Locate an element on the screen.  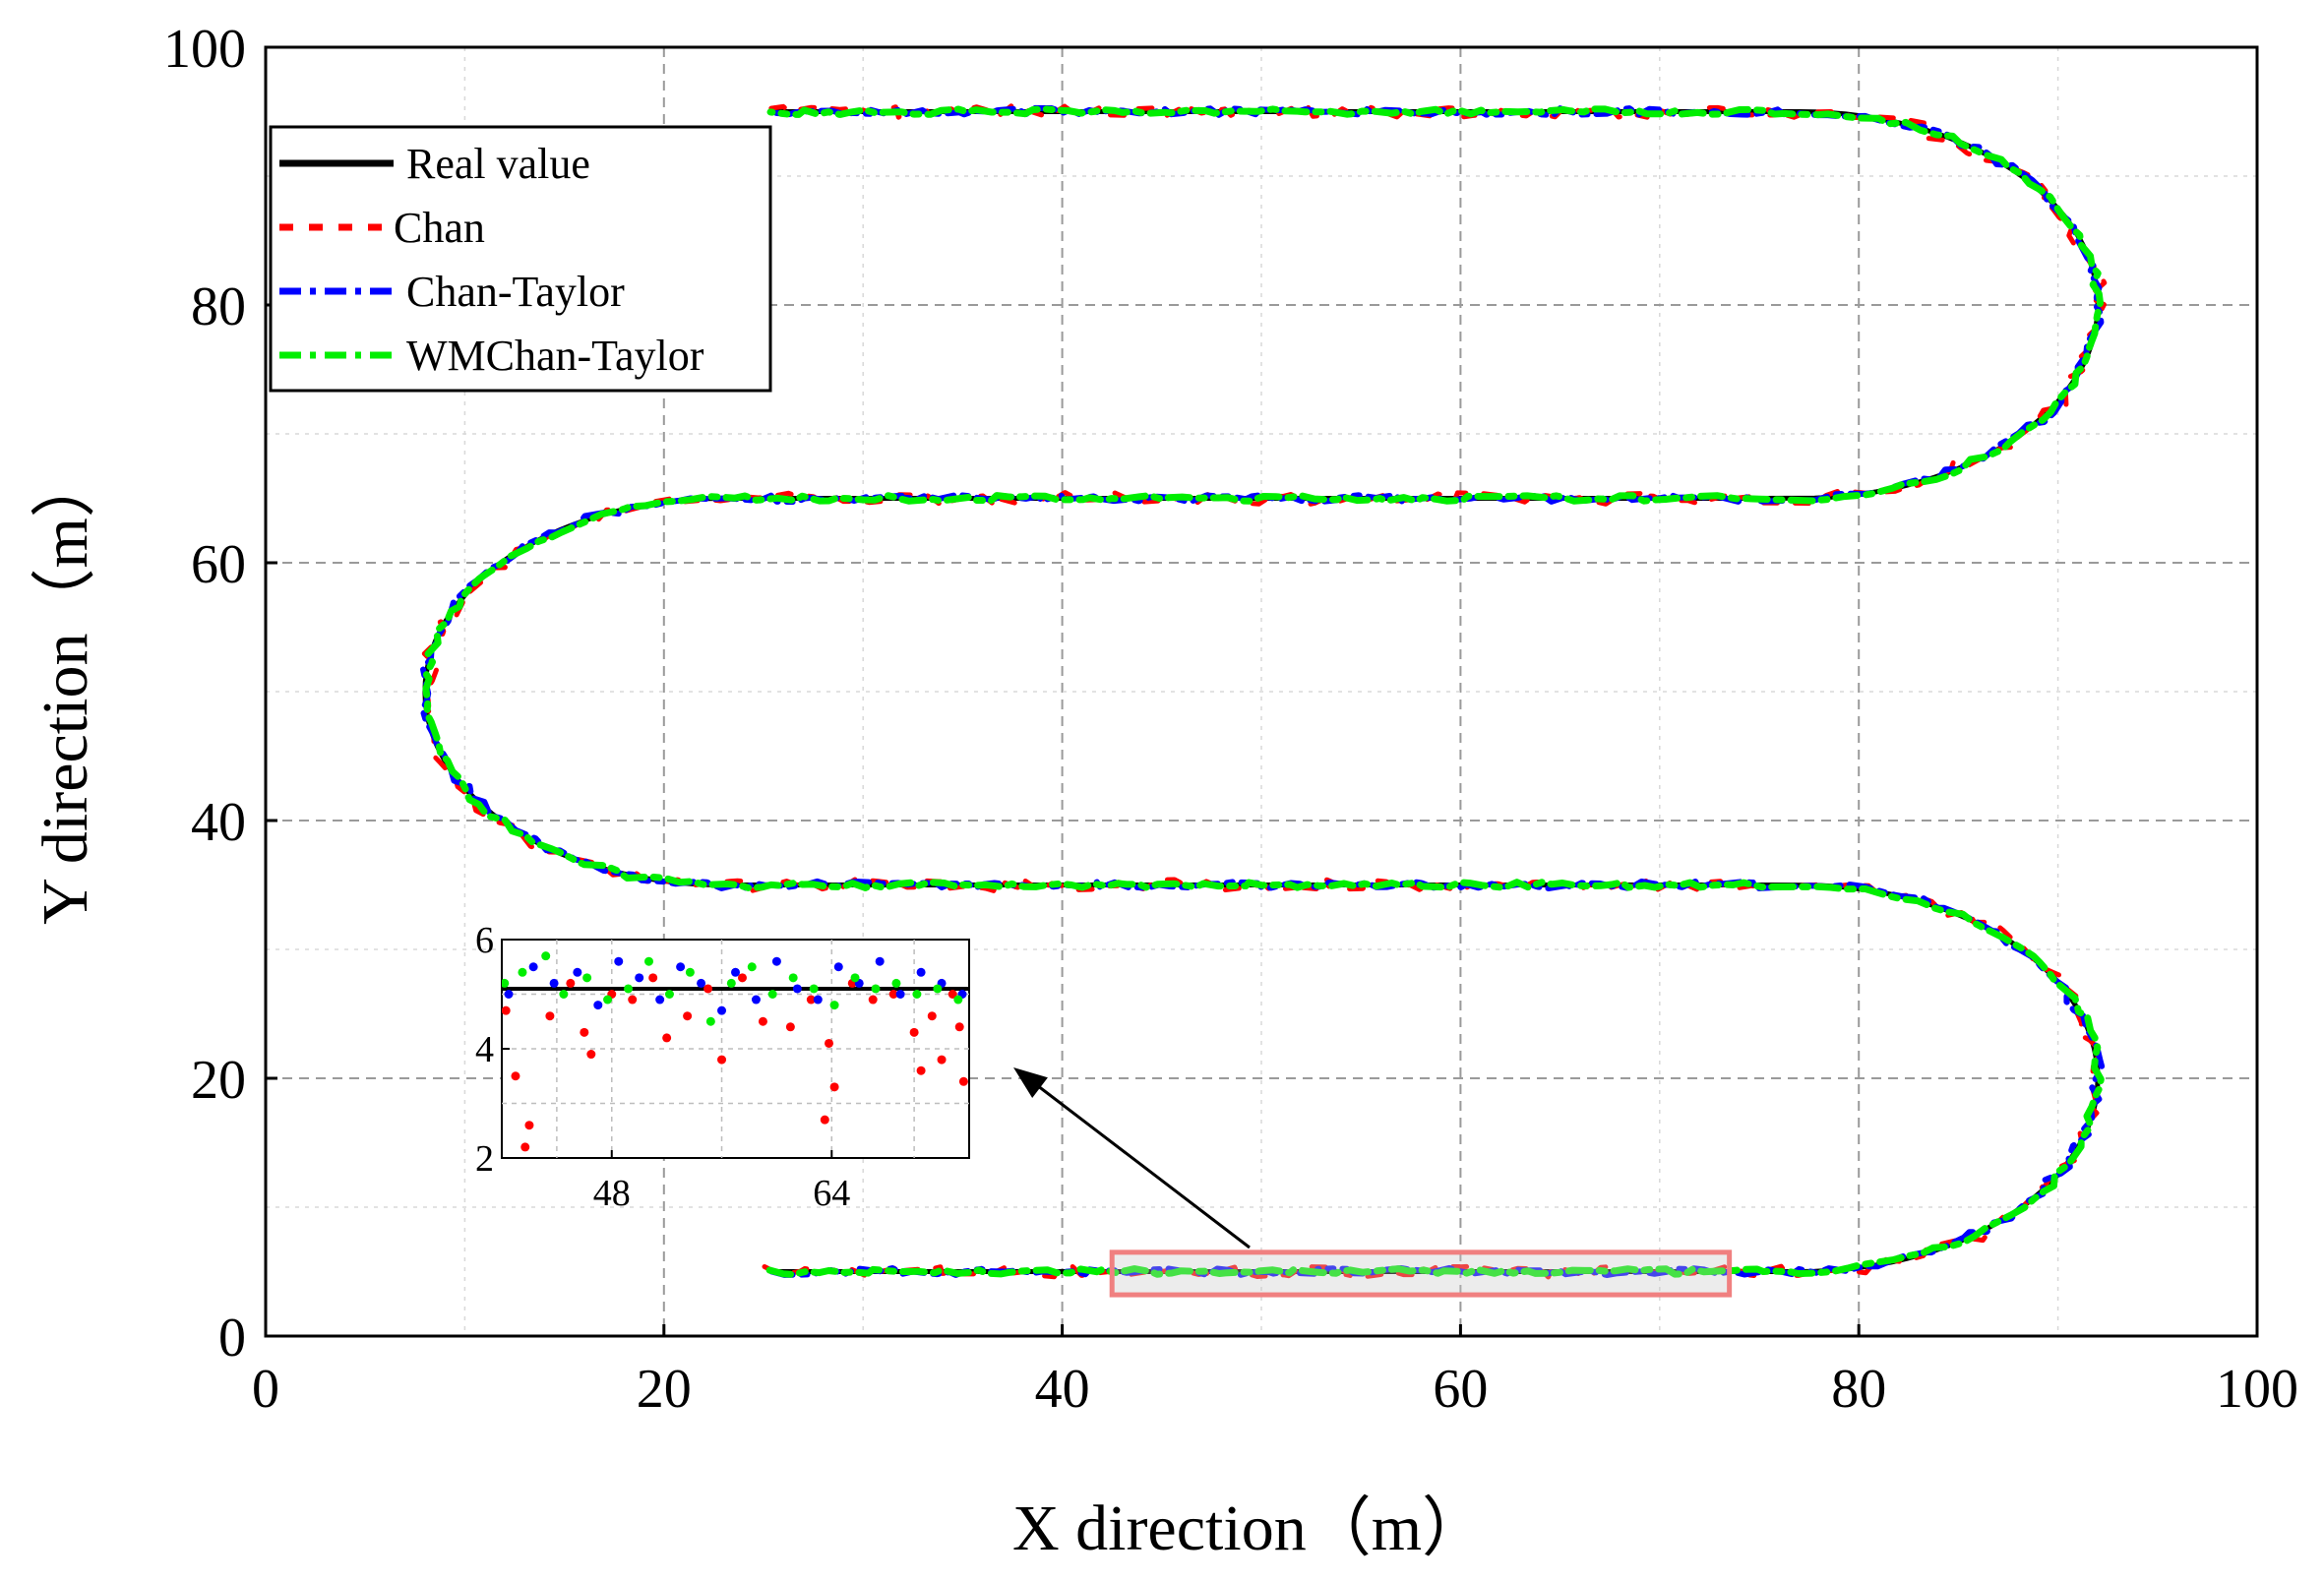
x-tick-label: 20 is located at coordinates (664, 1389).